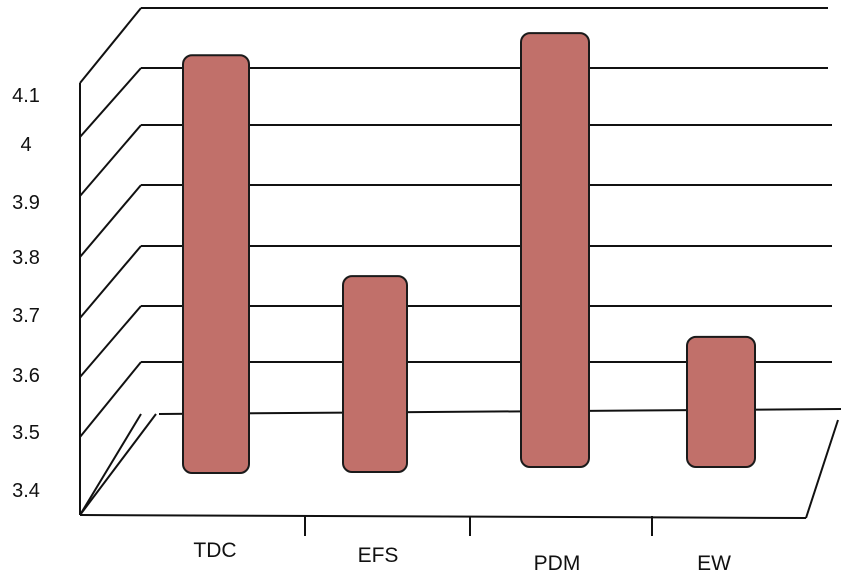 The image size is (841, 583). Describe the element at coordinates (443, 516) in the screenshot. I see `x-axis-line` at that location.